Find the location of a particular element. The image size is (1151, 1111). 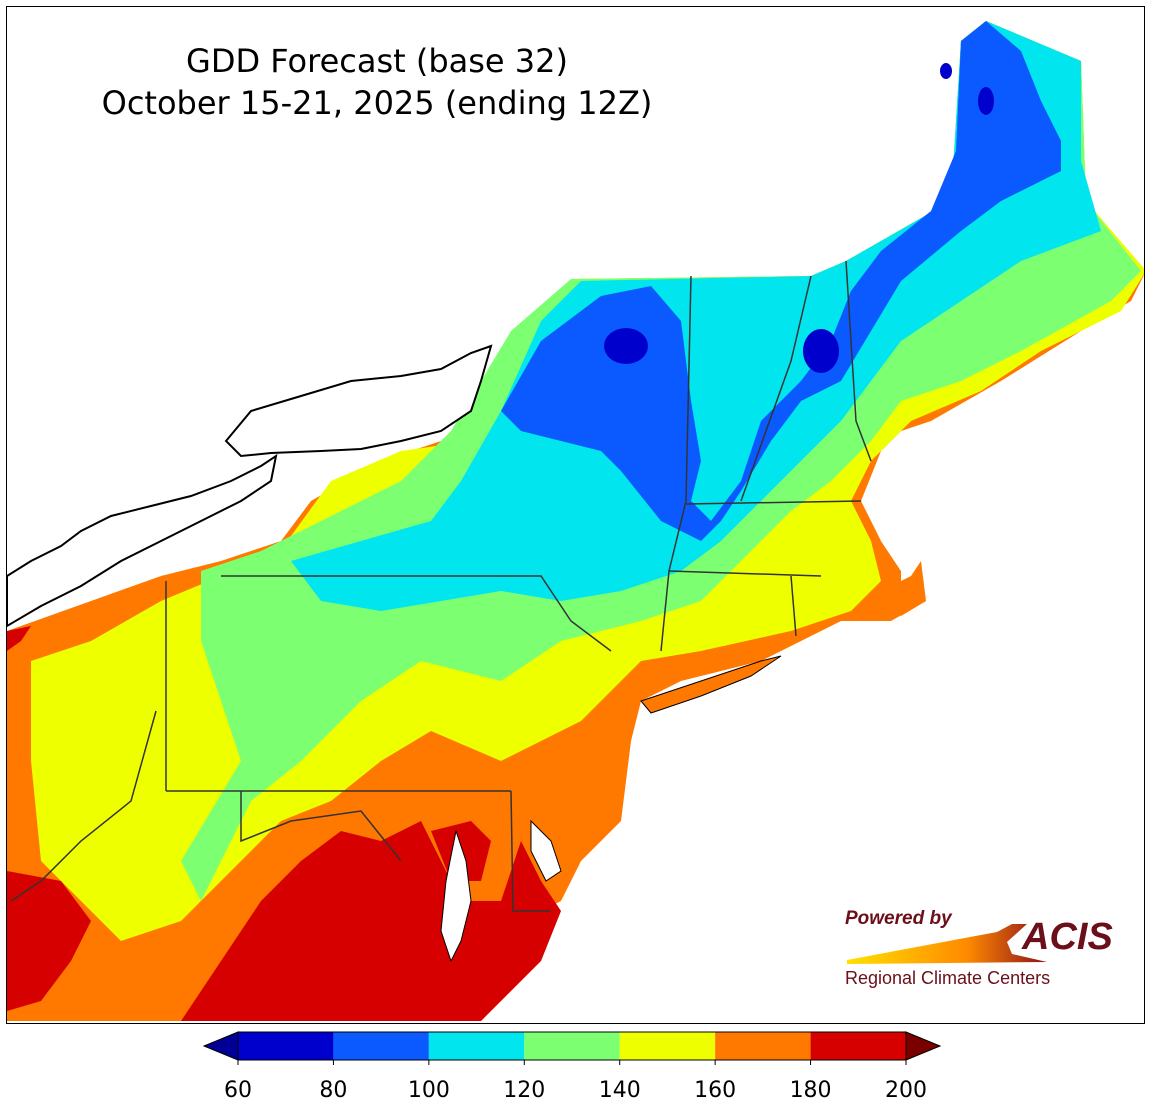

map-title-line-1: GDD Forecast (base 32) is located at coordinates (377, 61).